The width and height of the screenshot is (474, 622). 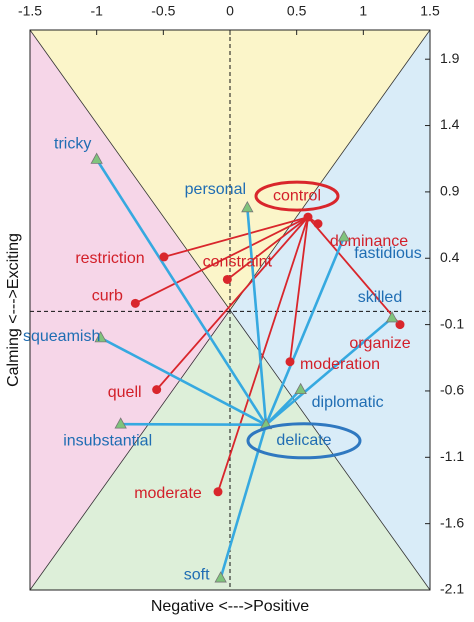 What do you see at coordinates (450, 191) in the screenshot?
I see `y-tick-label: 0.9` at bounding box center [450, 191].